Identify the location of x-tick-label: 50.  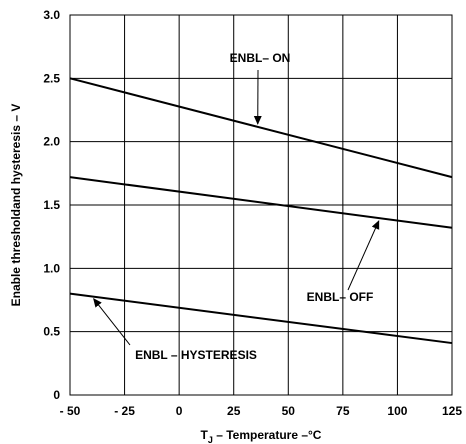
(289, 411).